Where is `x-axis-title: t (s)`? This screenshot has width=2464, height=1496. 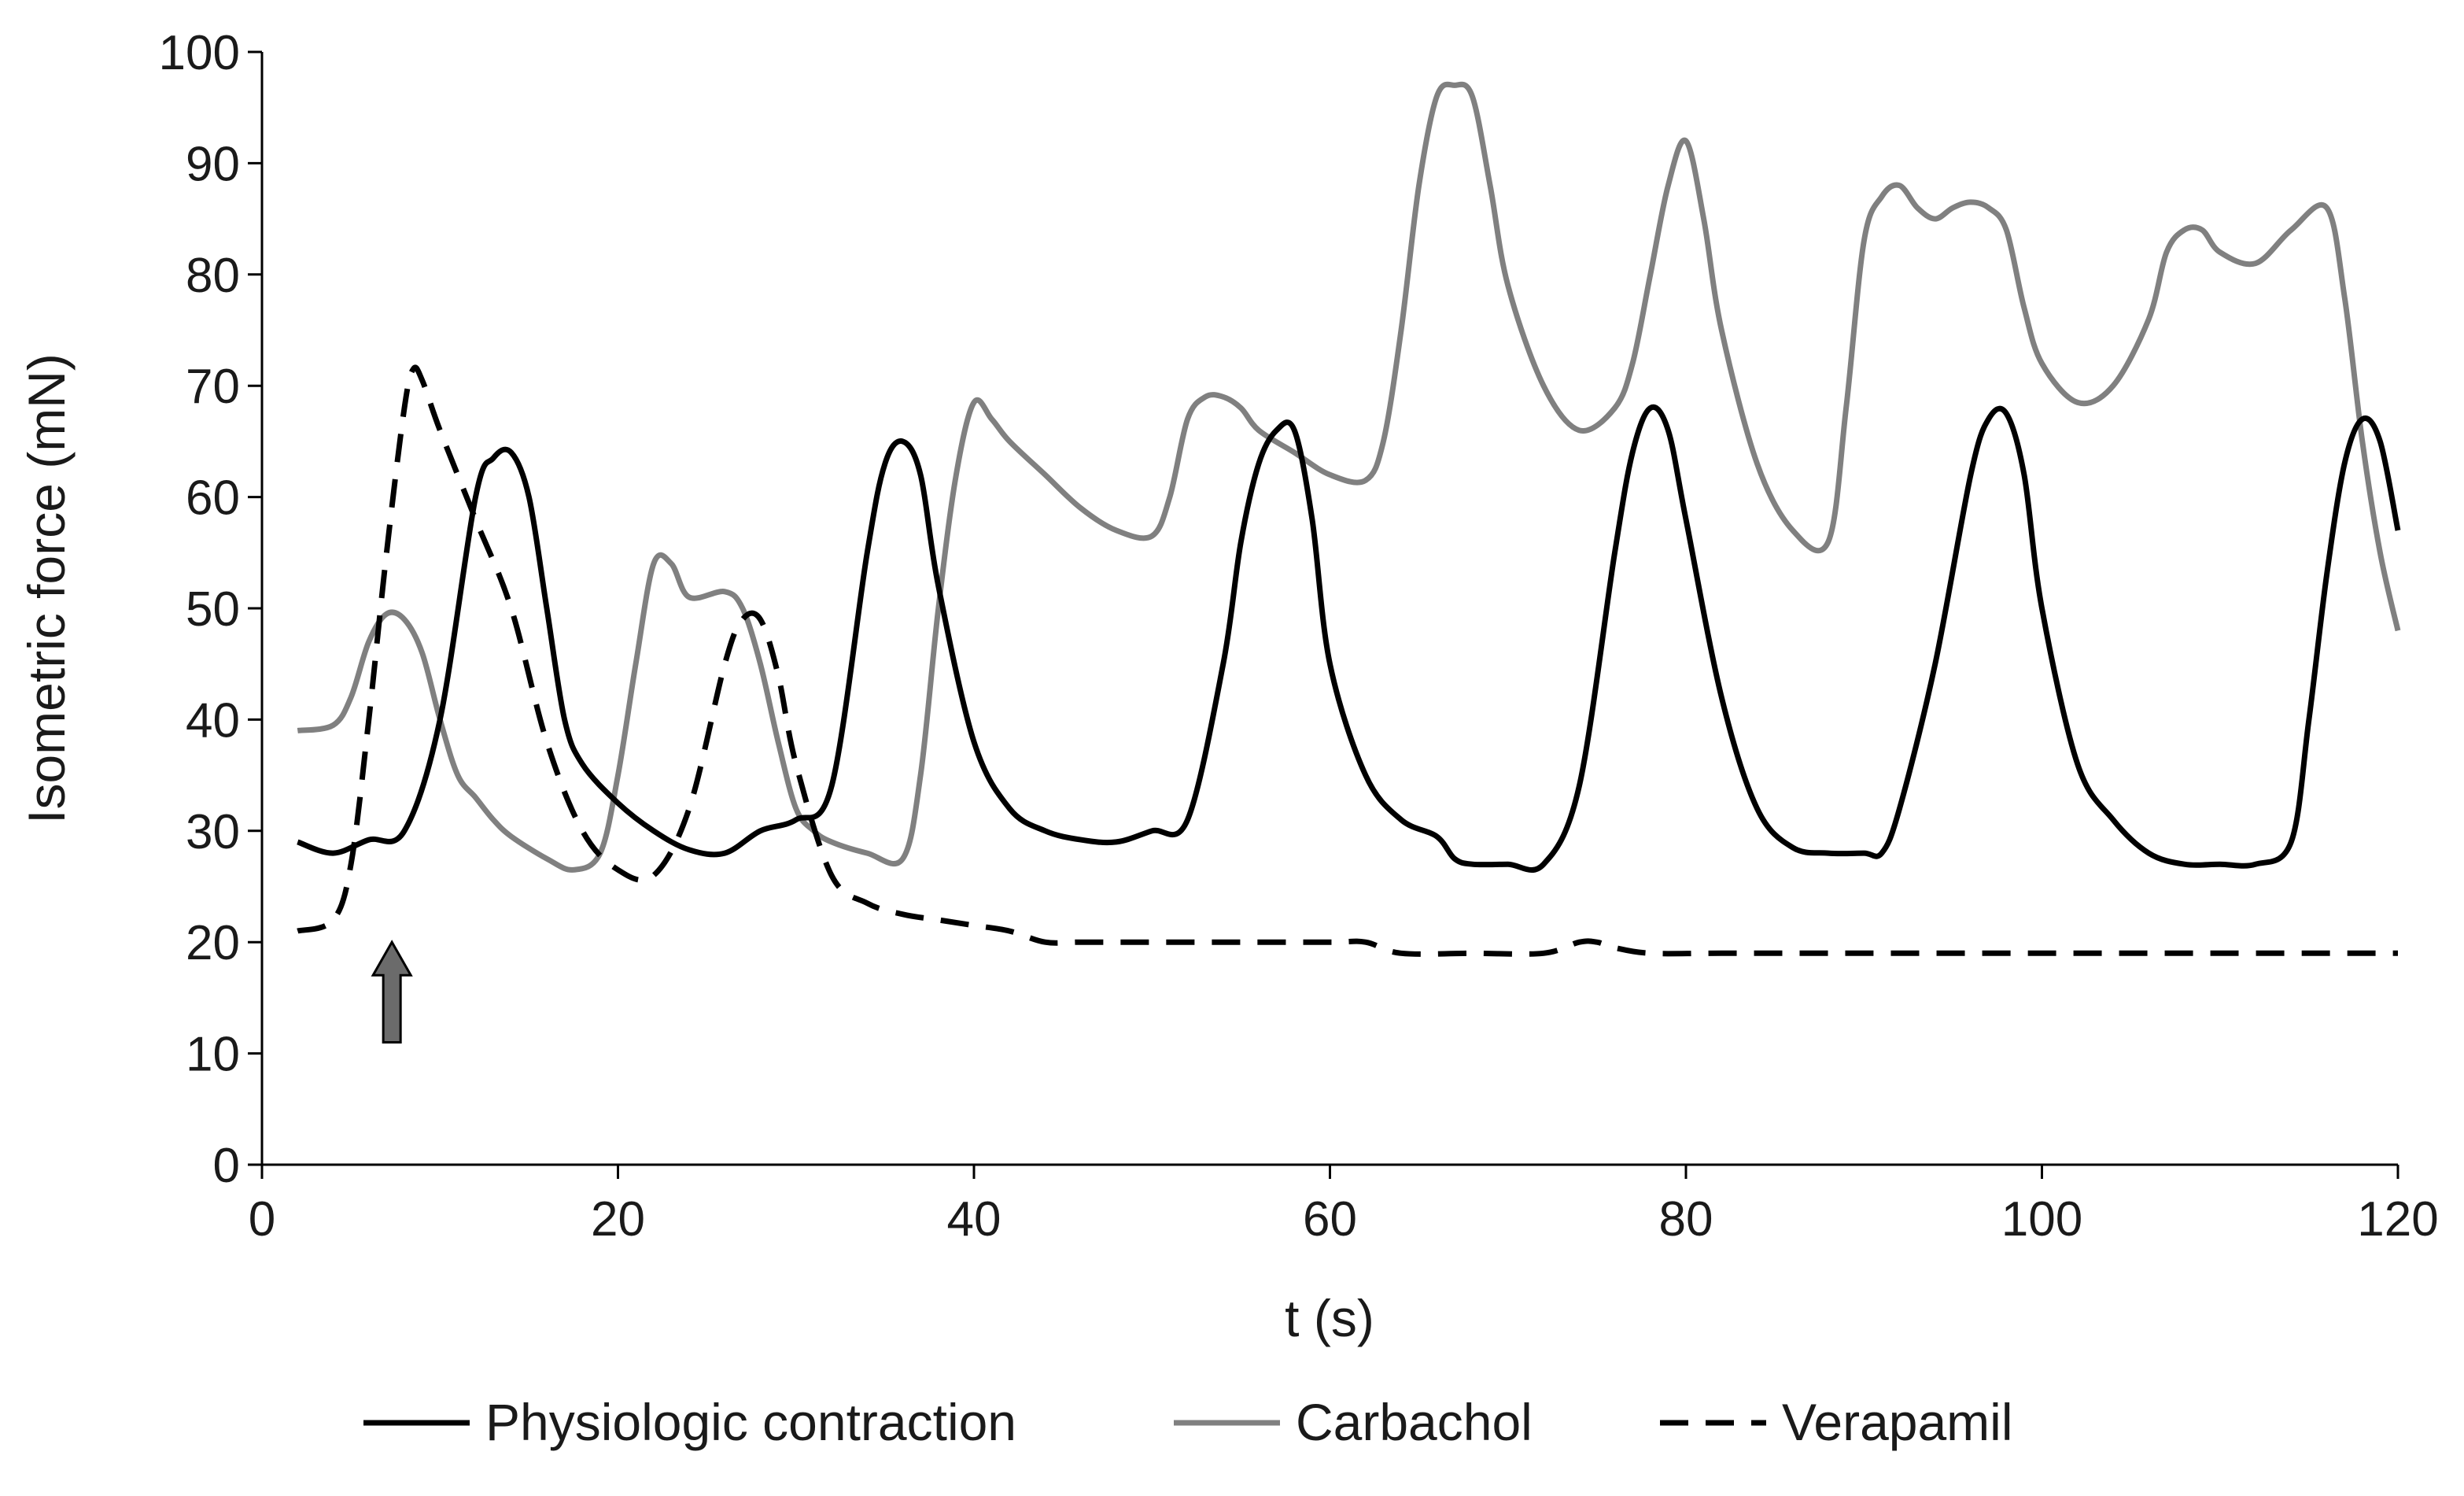 x-axis-title: t (s) is located at coordinates (1329, 1318).